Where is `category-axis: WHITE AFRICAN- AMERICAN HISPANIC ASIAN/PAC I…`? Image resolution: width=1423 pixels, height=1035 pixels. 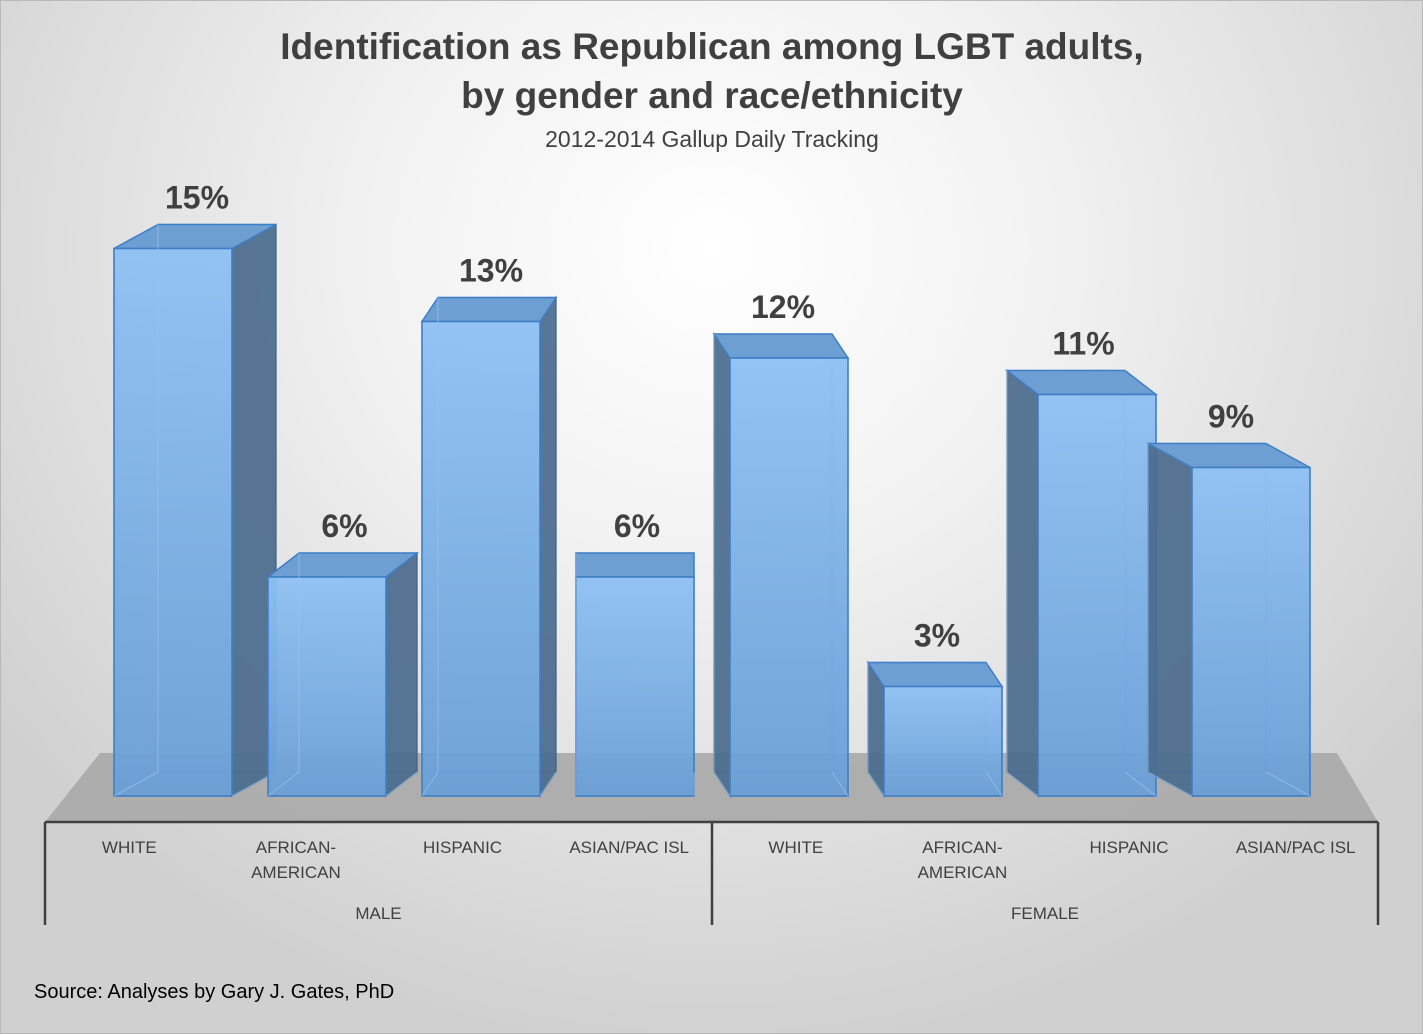
category-axis: WHITE AFRICAN- AMERICAN HISPANIC ASIAN/PAC I… is located at coordinates (711, 872).